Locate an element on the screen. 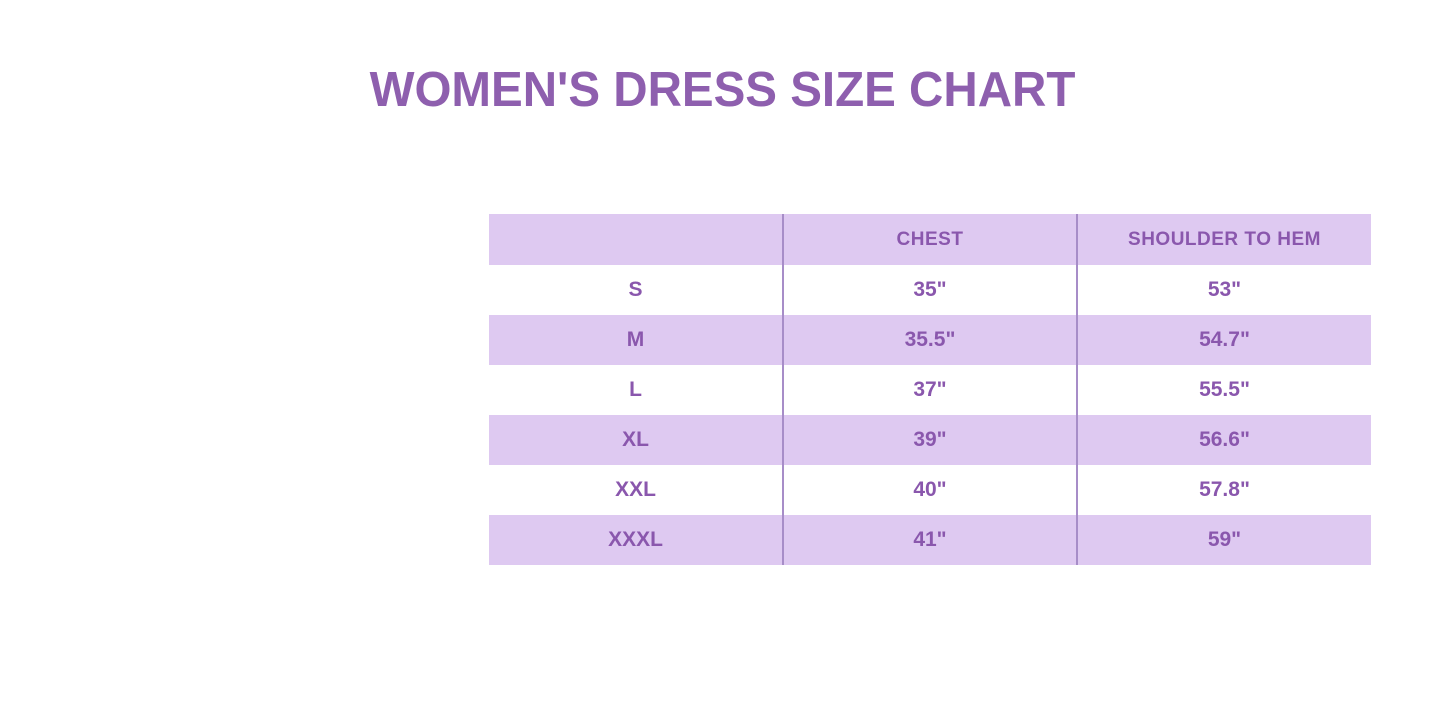 This screenshot has width=1445, height=723. hem-value-cell: 56.6" is located at coordinates (1223, 440).